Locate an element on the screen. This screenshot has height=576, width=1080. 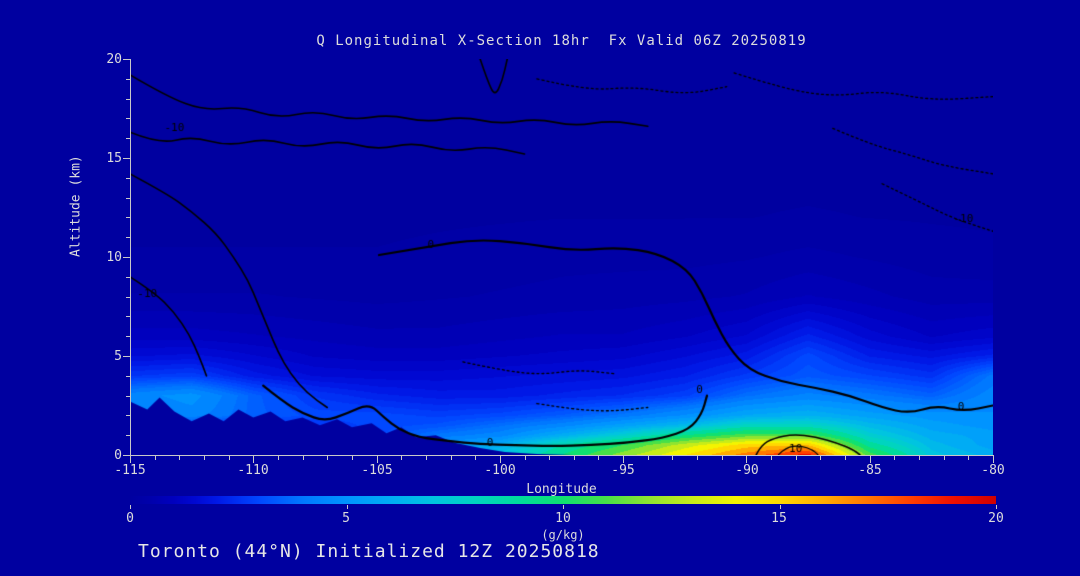
y-tick-label: 15 is located at coordinates (114, 158).